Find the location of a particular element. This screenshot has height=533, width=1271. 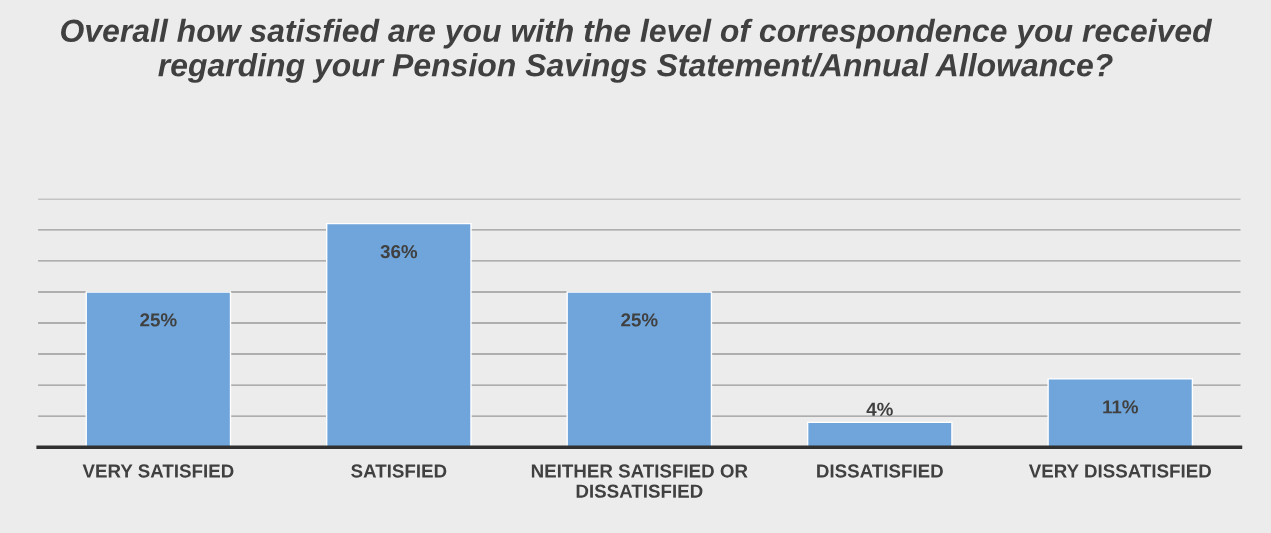

data-label: 36% is located at coordinates (399, 251).